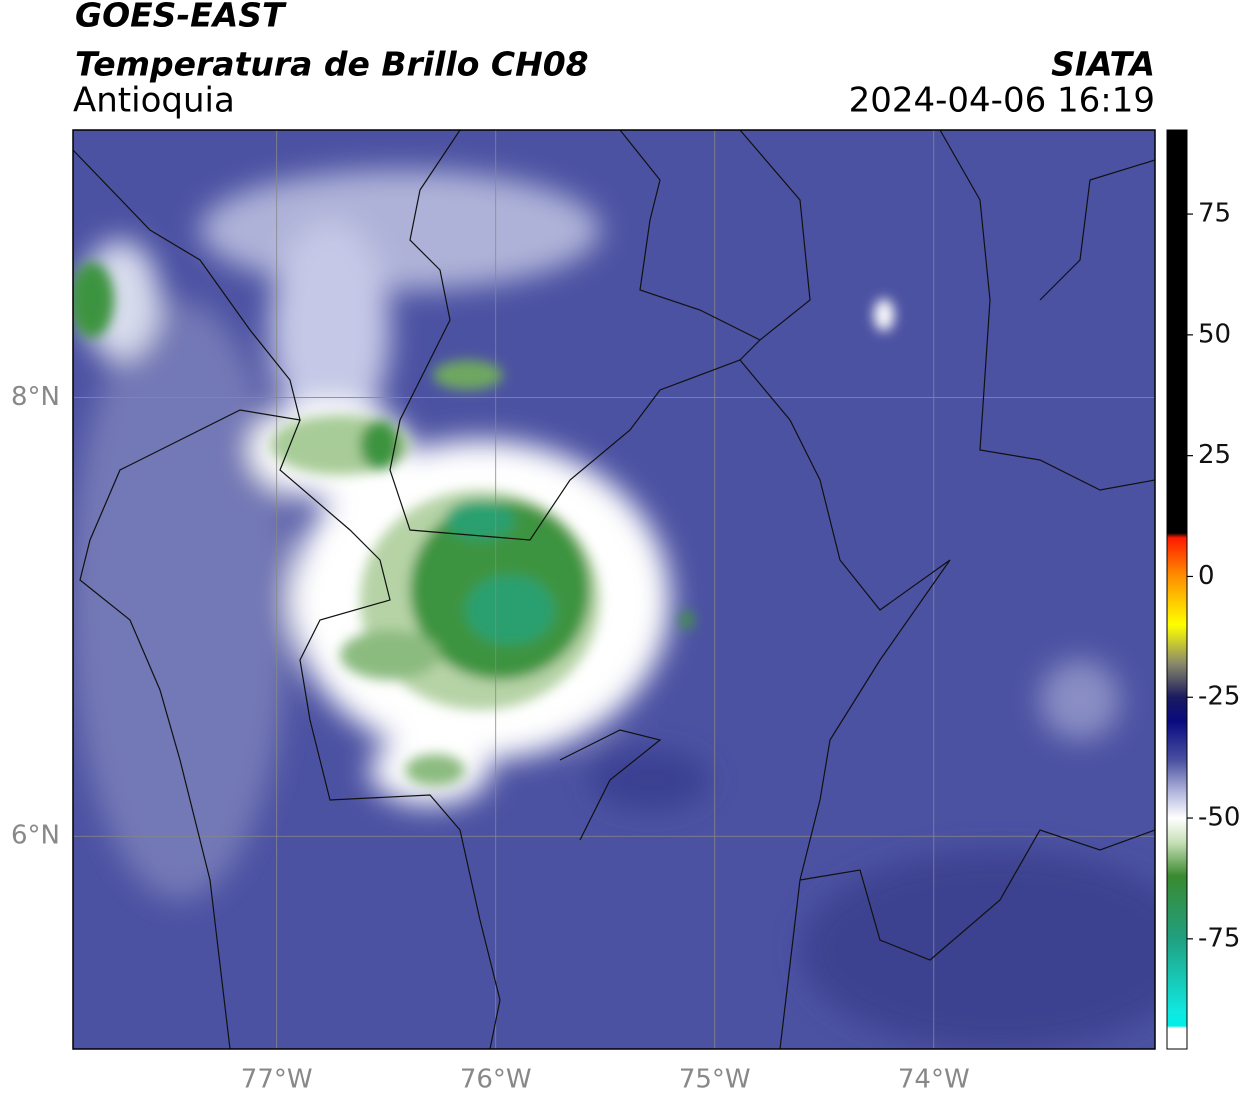 The height and width of the screenshot is (1103, 1252). I want to click on colorbar: 75 50 25 0 -25 -50 -75, so click(1203, 589).